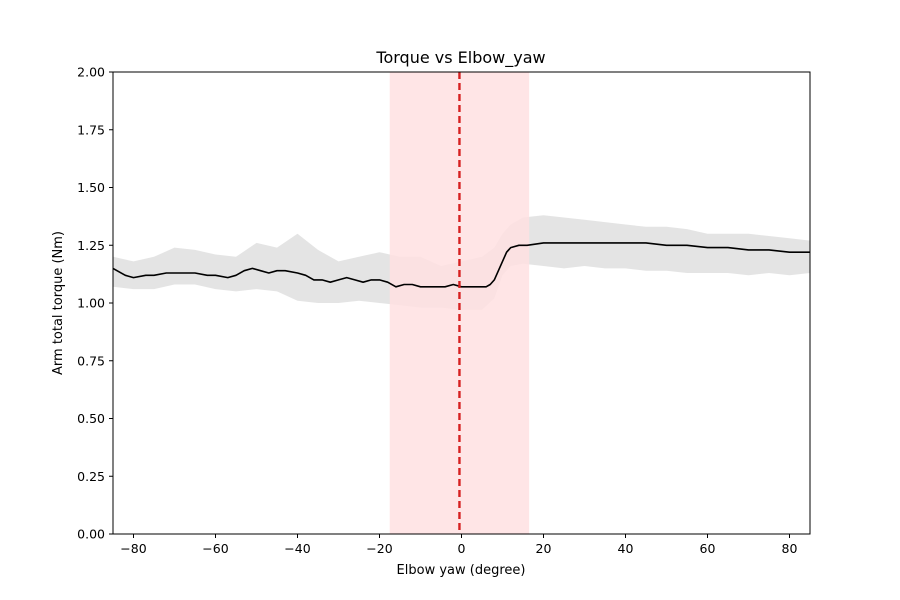 This screenshot has width=900, height=600. I want to click on y-tick-label: 1.25, so click(91, 245).